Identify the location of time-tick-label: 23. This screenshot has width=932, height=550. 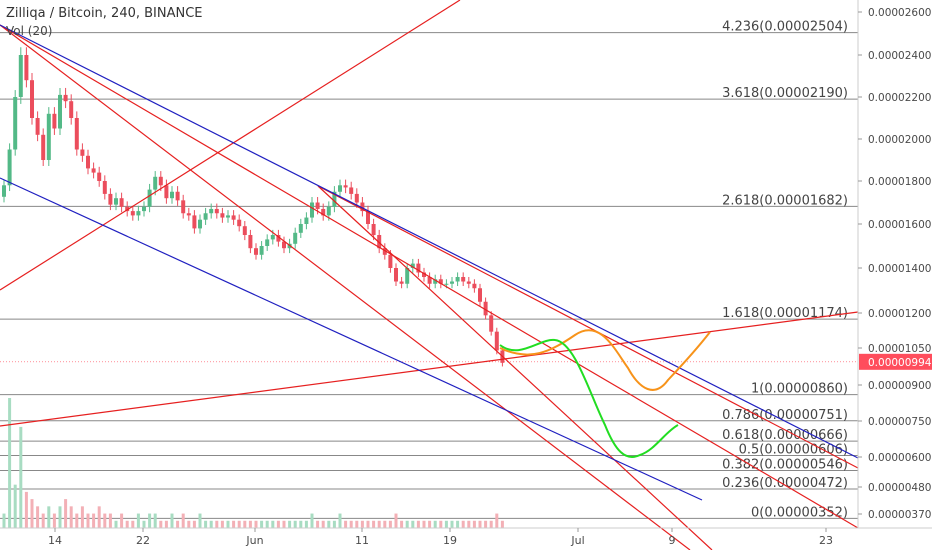
(826, 540).